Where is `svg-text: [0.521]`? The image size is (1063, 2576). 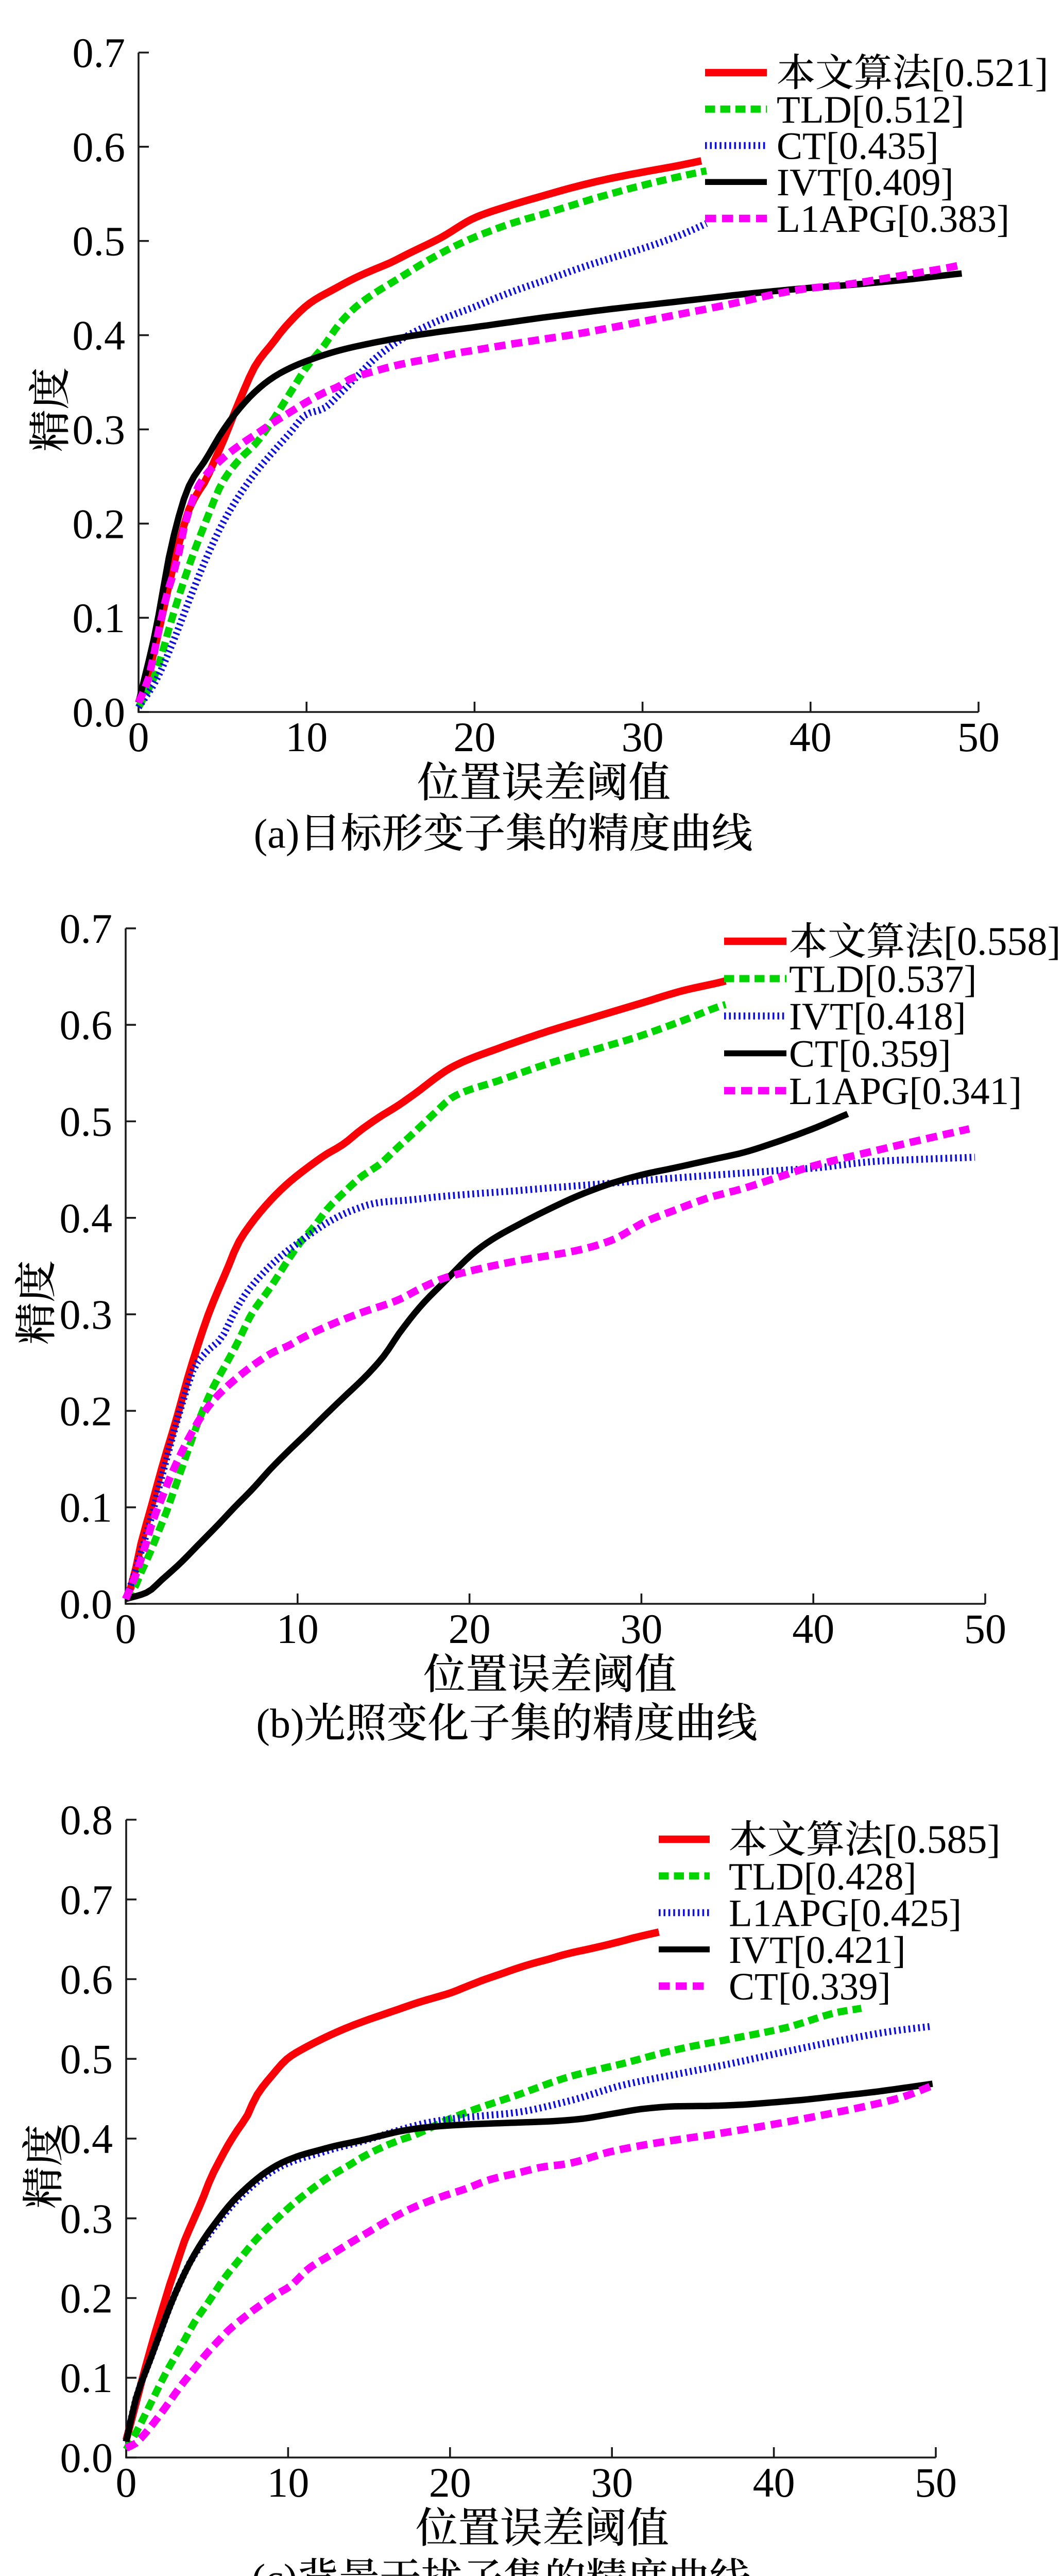
svg-text: [0.521] is located at coordinates (989, 72).